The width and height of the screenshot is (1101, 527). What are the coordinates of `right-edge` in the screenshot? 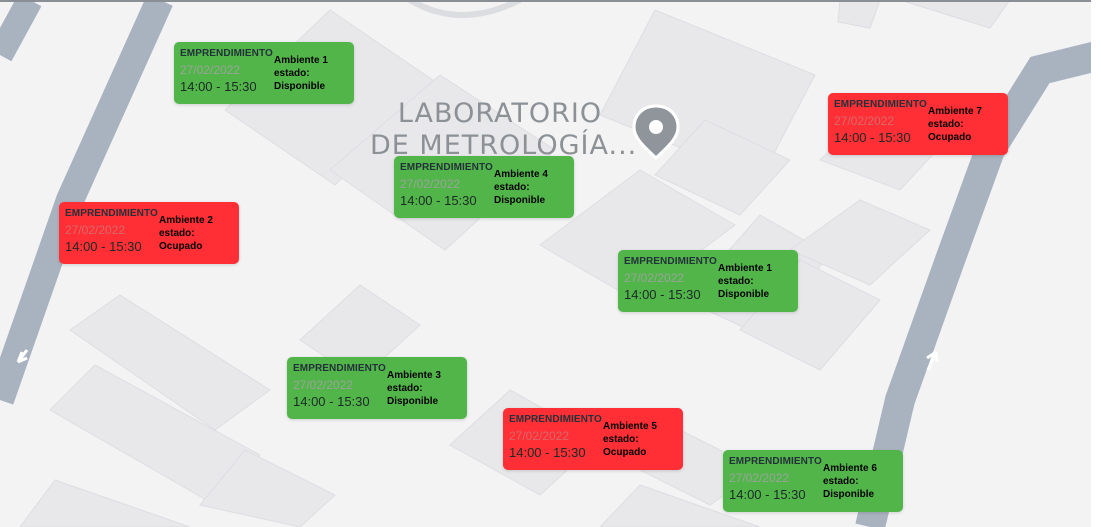 It's located at (1096, 263).